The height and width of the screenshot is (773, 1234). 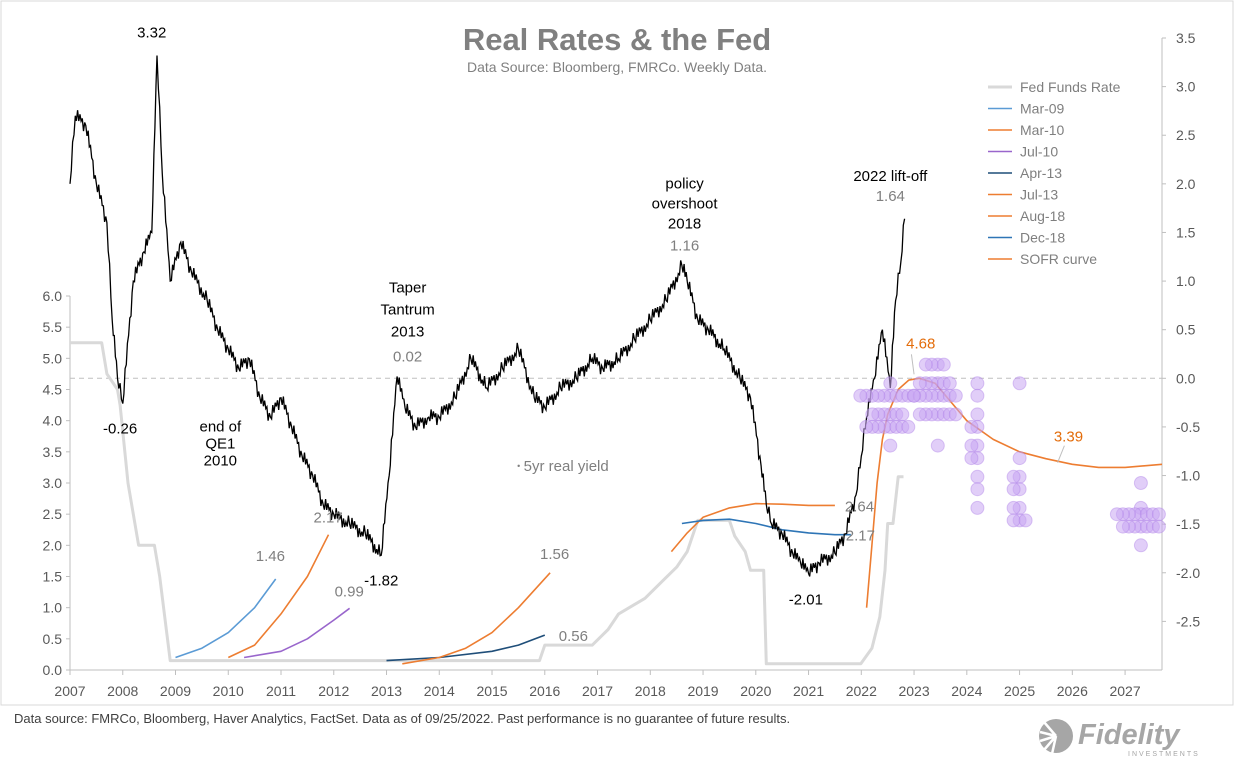 I want to click on right-tick-label: 1.5, so click(x=1186, y=232).